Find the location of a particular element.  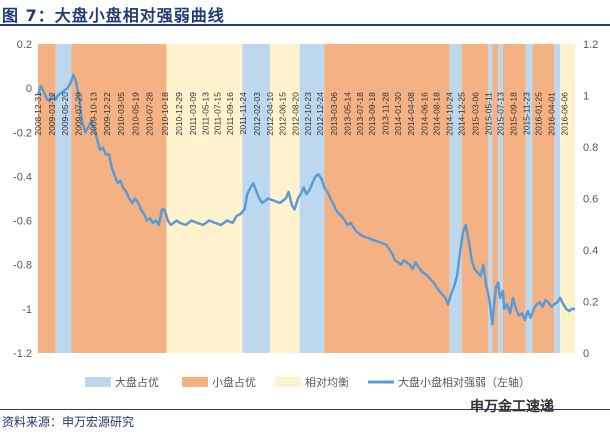

x-tick-label: 2013-03-06 is located at coordinates (334, 114).